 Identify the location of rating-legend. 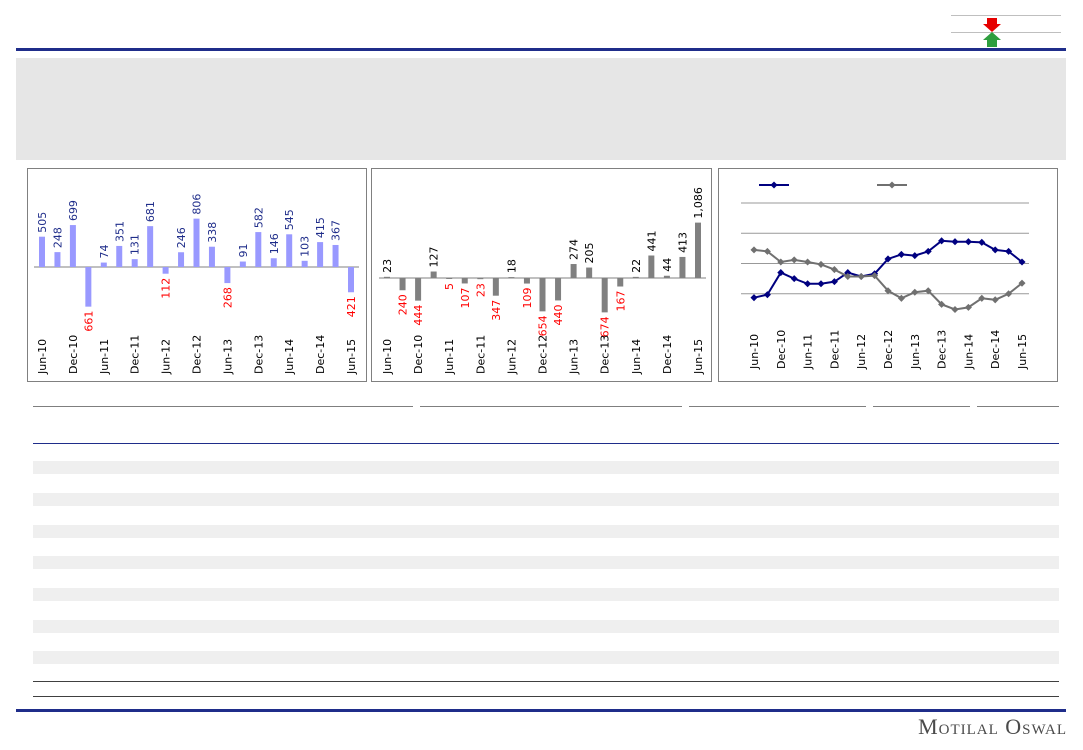
(1006, 32).